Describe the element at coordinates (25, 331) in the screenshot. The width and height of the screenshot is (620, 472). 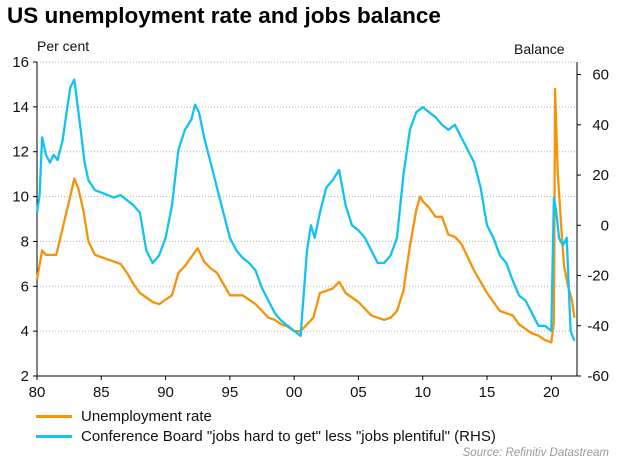
I see `left-tick-label: 4` at that location.